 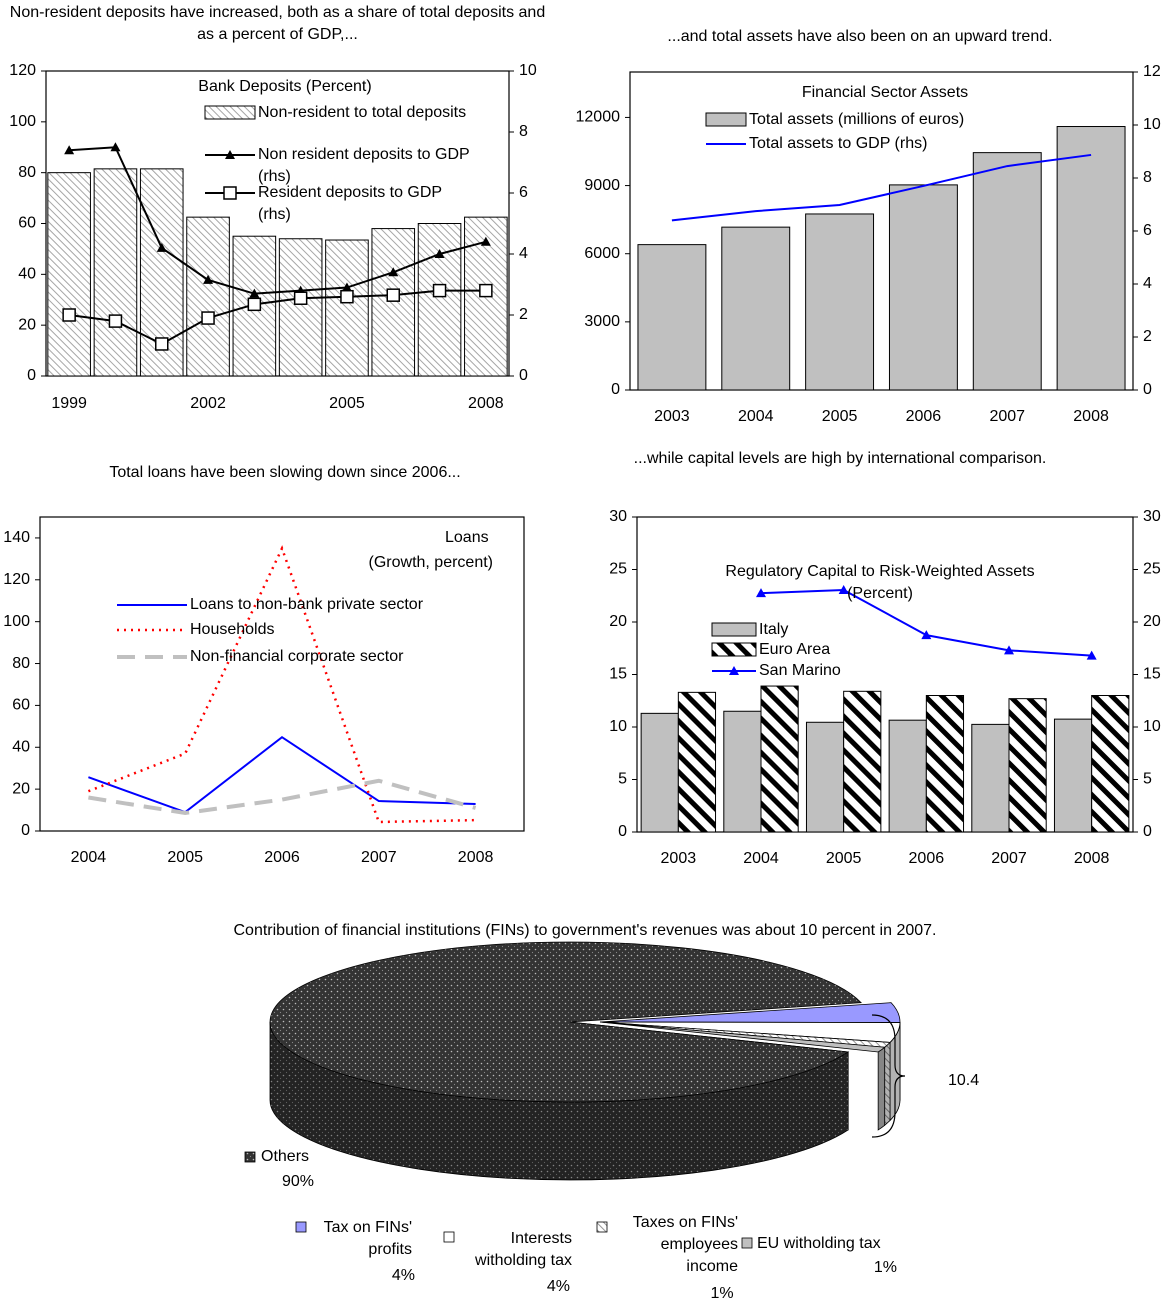 I want to click on annotation: 10.4, so click(x=963, y=1080).